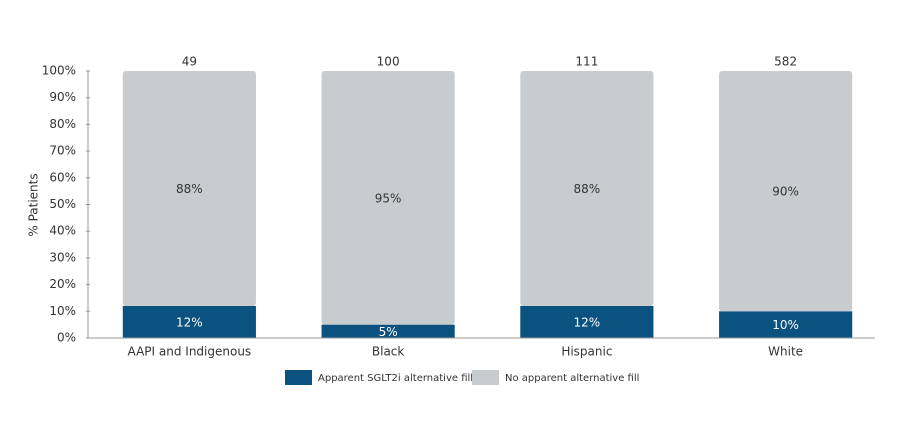 Image resolution: width=900 pixels, height=425 pixels. What do you see at coordinates (785, 352) in the screenshot?
I see `x-tick-label: White` at bounding box center [785, 352].